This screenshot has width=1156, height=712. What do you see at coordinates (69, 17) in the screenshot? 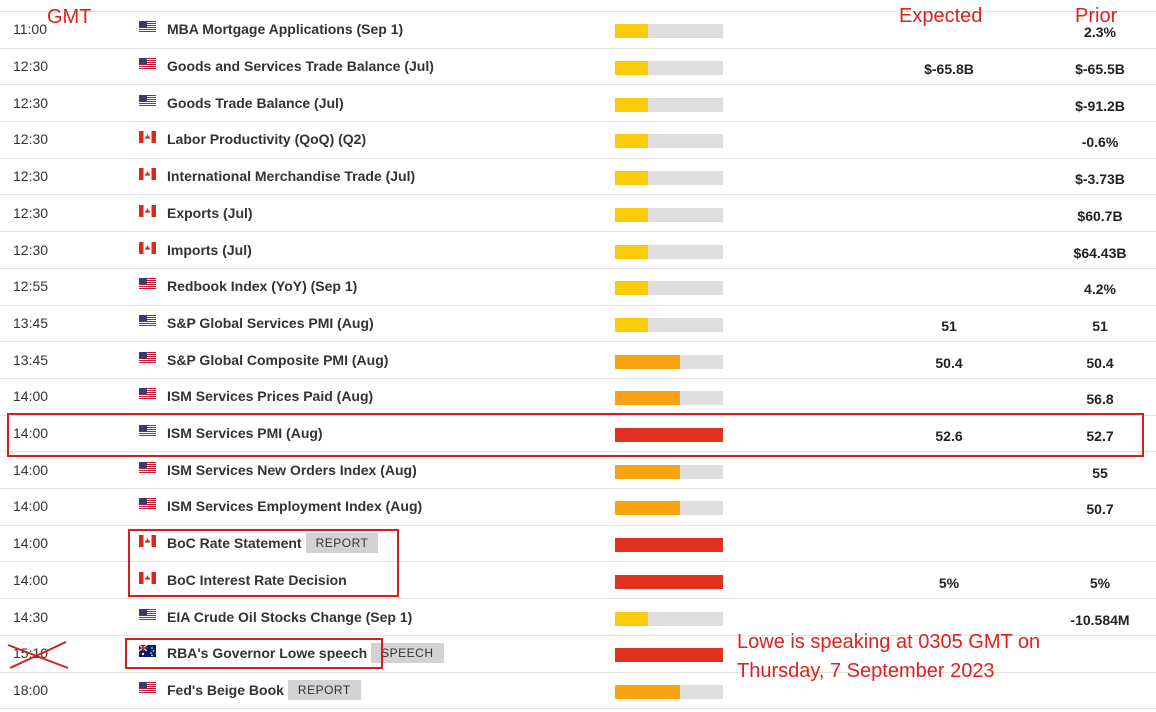
I see `gmt-note: GMT` at bounding box center [69, 17].